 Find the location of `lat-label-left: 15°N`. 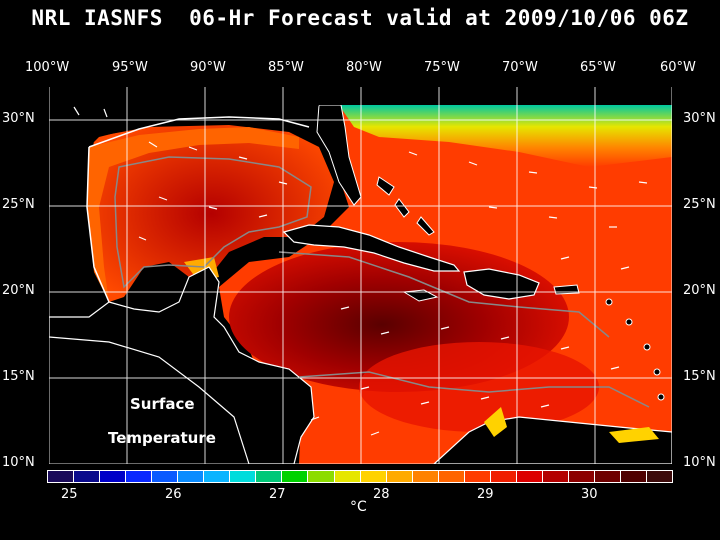

lat-label-left: 15°N is located at coordinates (18, 376).